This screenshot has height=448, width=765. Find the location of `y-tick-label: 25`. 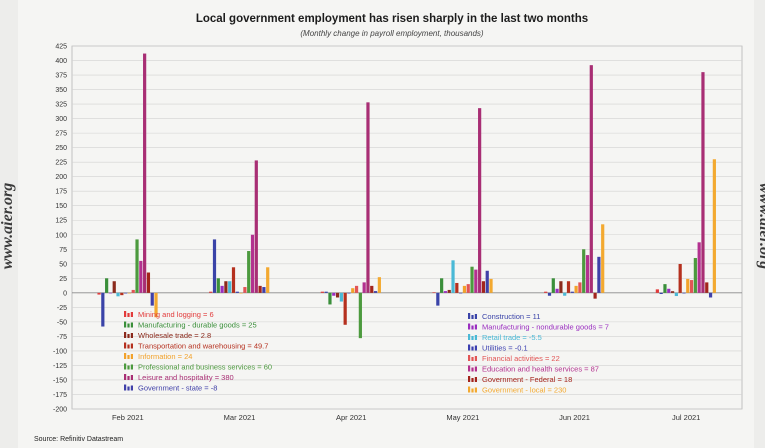

y-tick-label: 25 is located at coordinates (63, 279).